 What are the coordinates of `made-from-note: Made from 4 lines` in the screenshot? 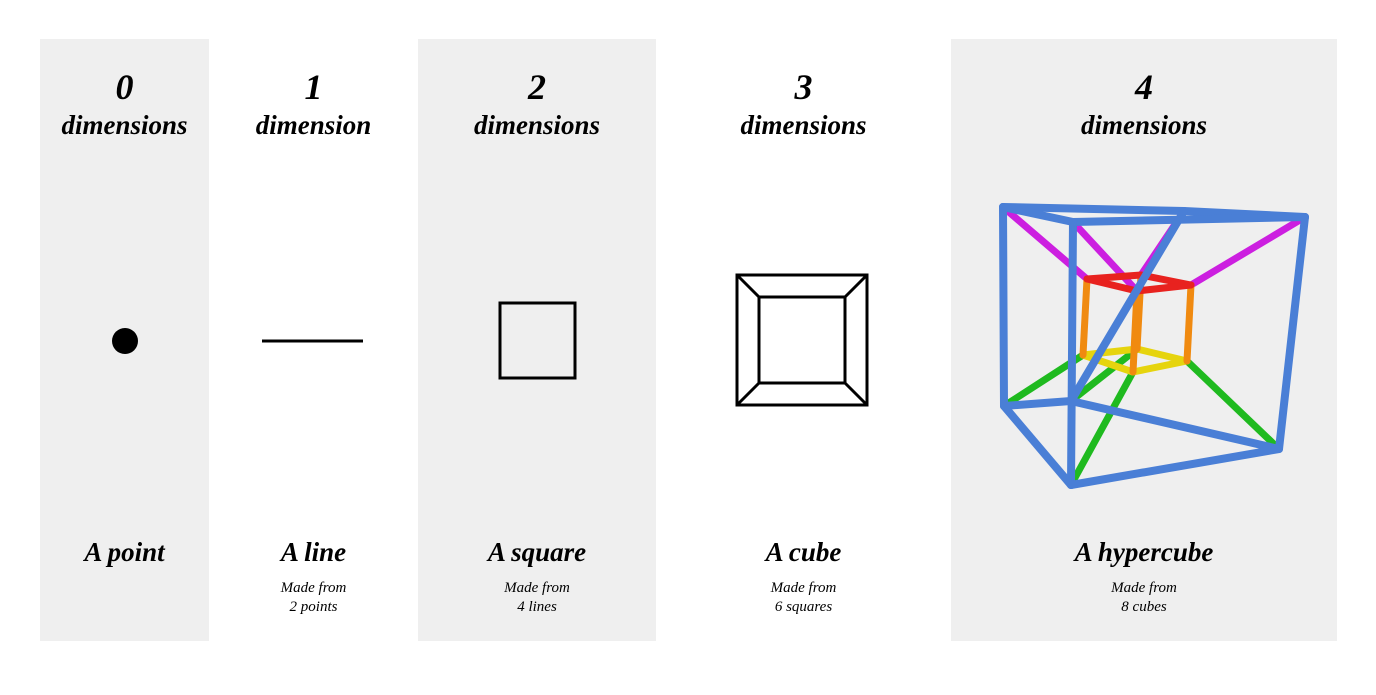 It's located at (537, 598).